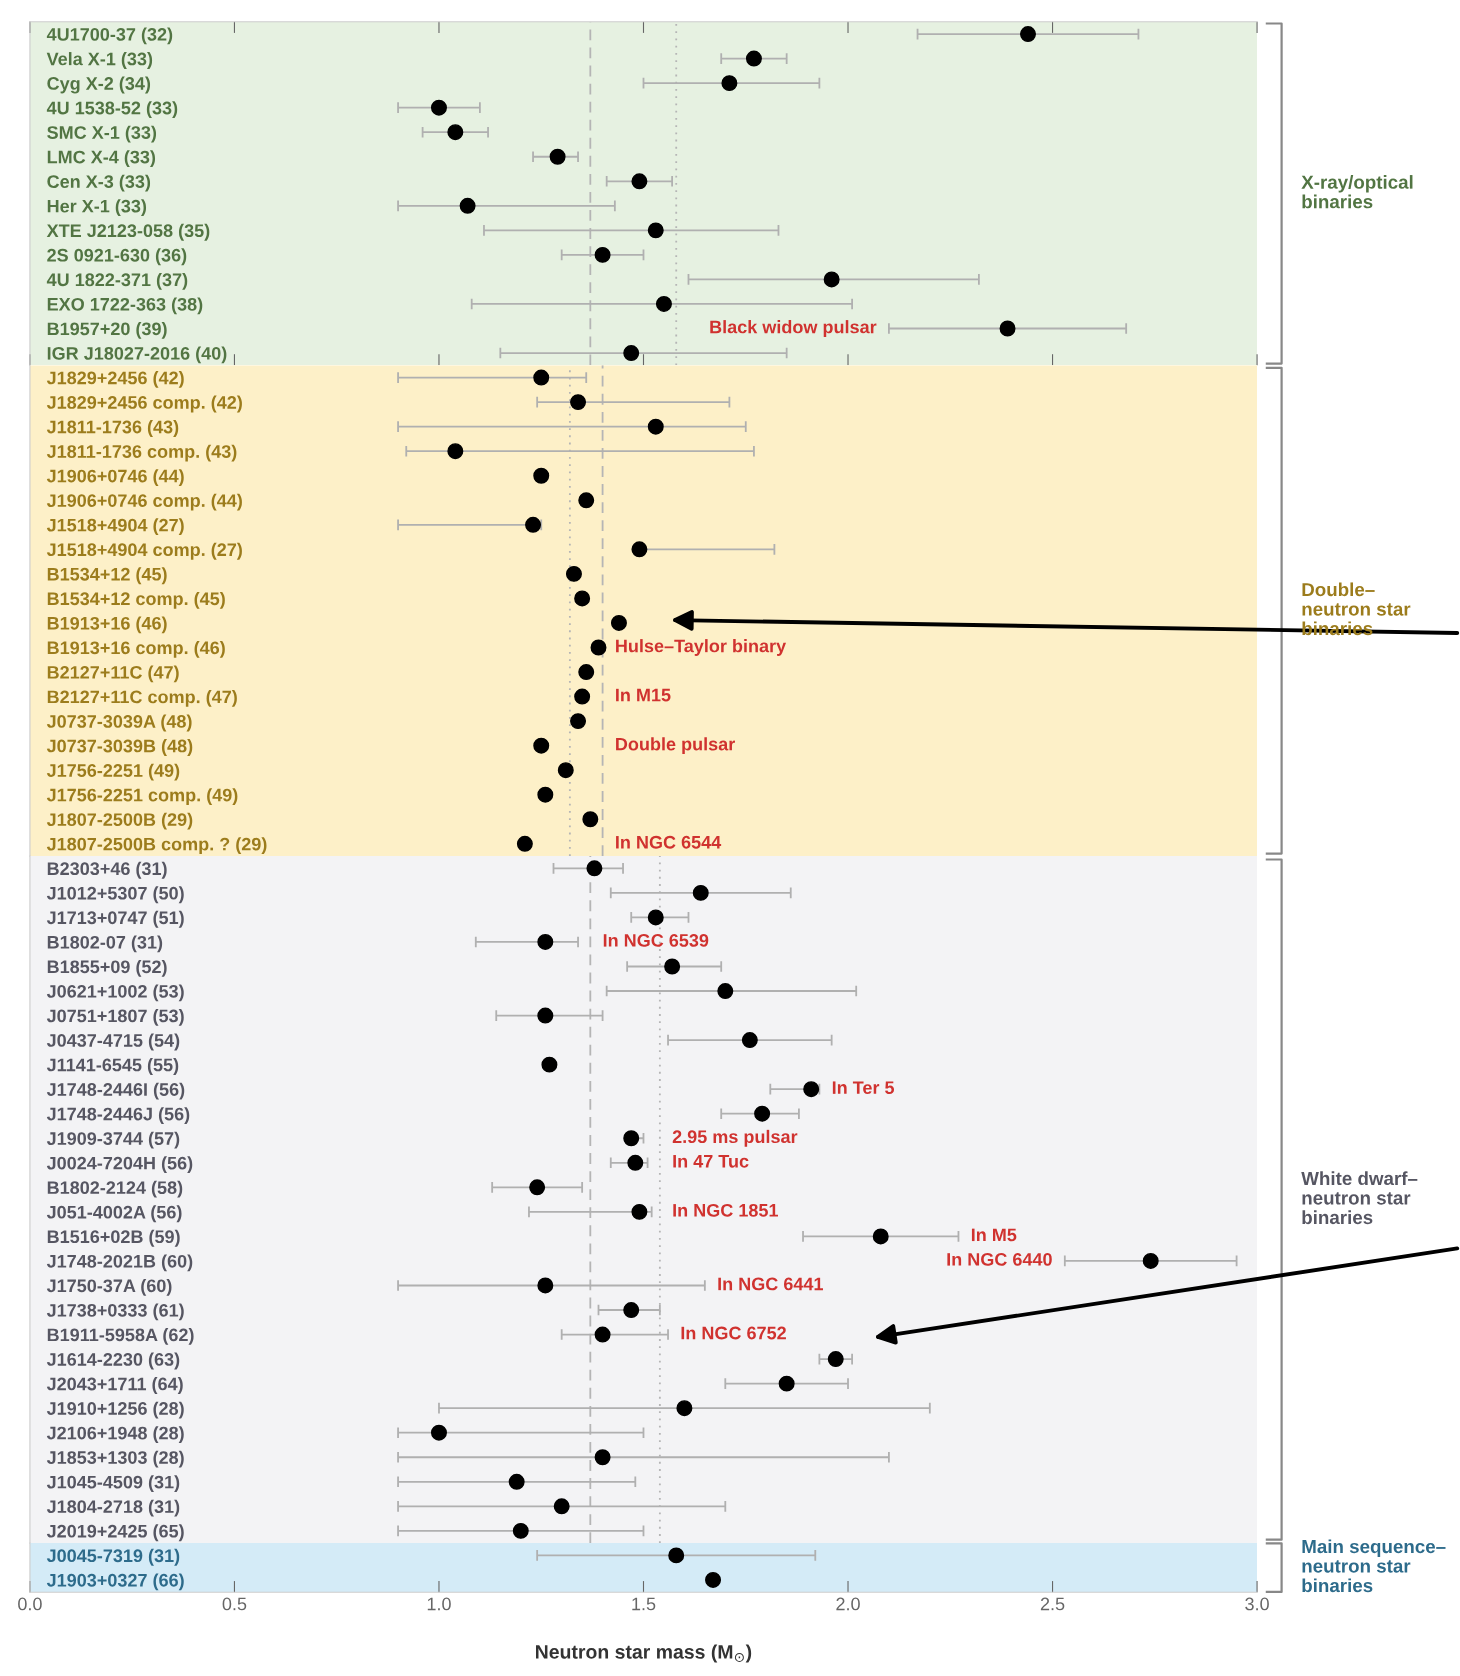 The width and height of the screenshot is (1460, 1676). I want to click on y-tick-label: B1534+12 (45), so click(107, 576).